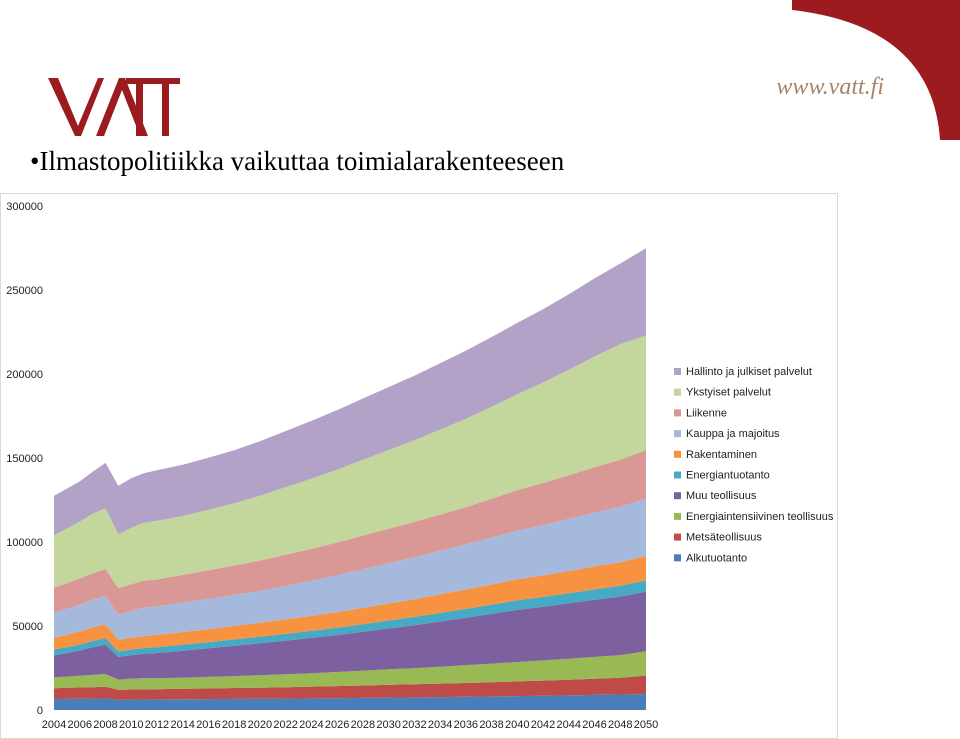  Describe the element at coordinates (721, 455) in the screenshot. I see `legend-label: Rakentaminen` at that location.